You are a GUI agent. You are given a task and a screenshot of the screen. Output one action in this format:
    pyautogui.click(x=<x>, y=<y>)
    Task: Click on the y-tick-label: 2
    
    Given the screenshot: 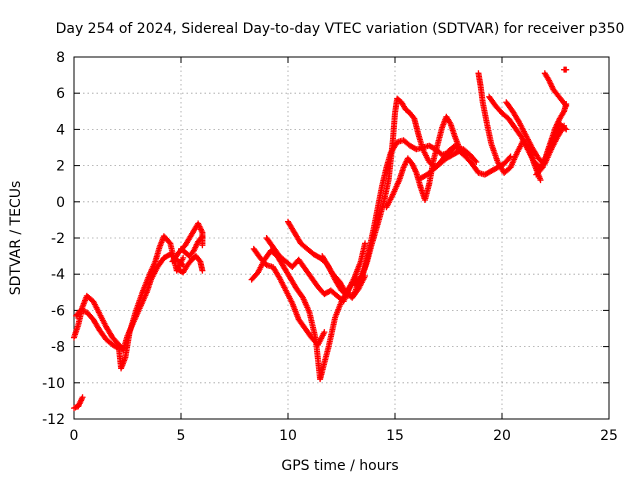 What is the action you would take?
    pyautogui.click(x=60, y=167)
    